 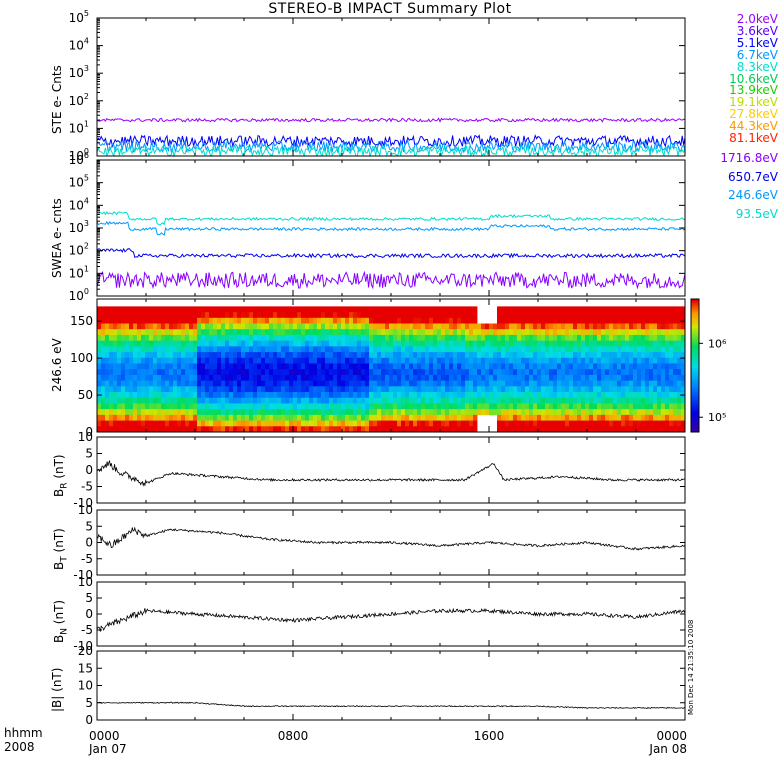 What do you see at coordinates (107, 749) in the screenshot?
I see `x-date-label: Jan 07` at bounding box center [107, 749].